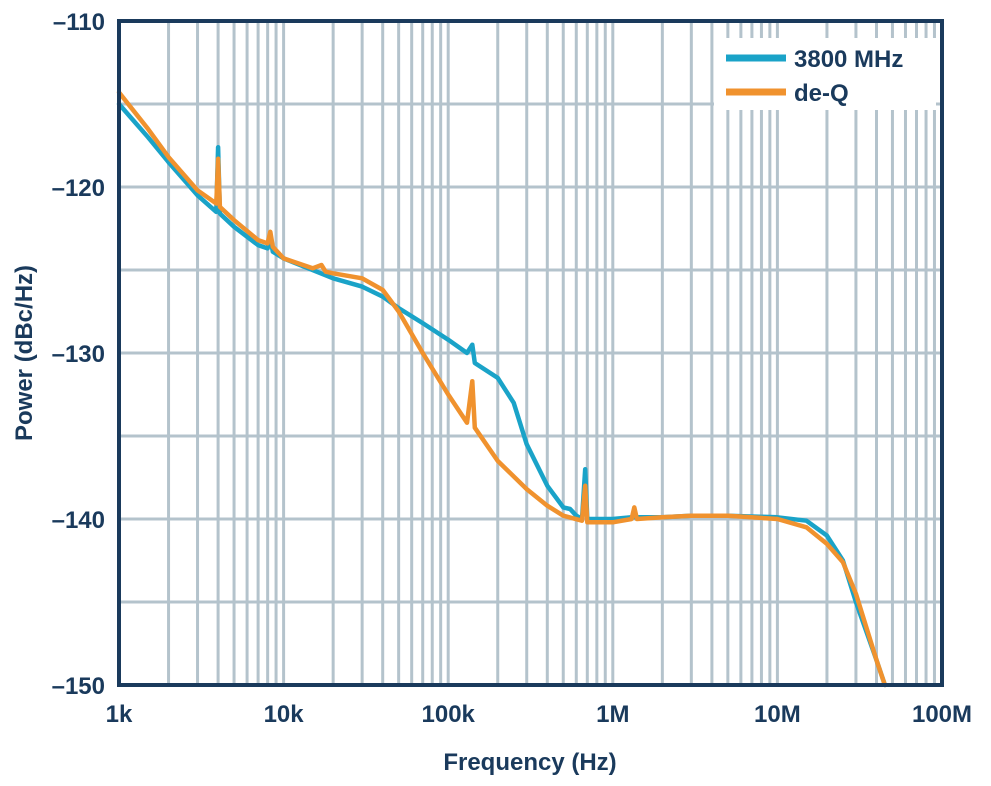  I want to click on x-tick-label: 100M, so click(942, 714).